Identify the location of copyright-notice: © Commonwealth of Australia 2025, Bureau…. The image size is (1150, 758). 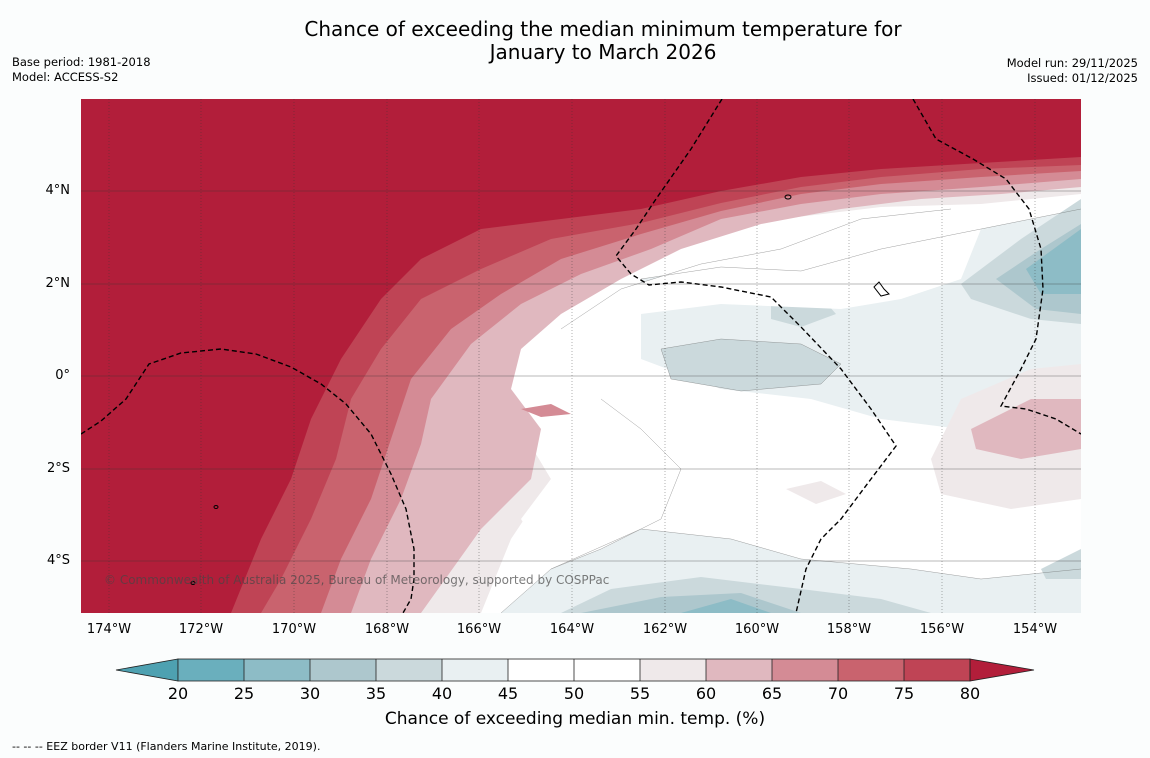
(357, 580).